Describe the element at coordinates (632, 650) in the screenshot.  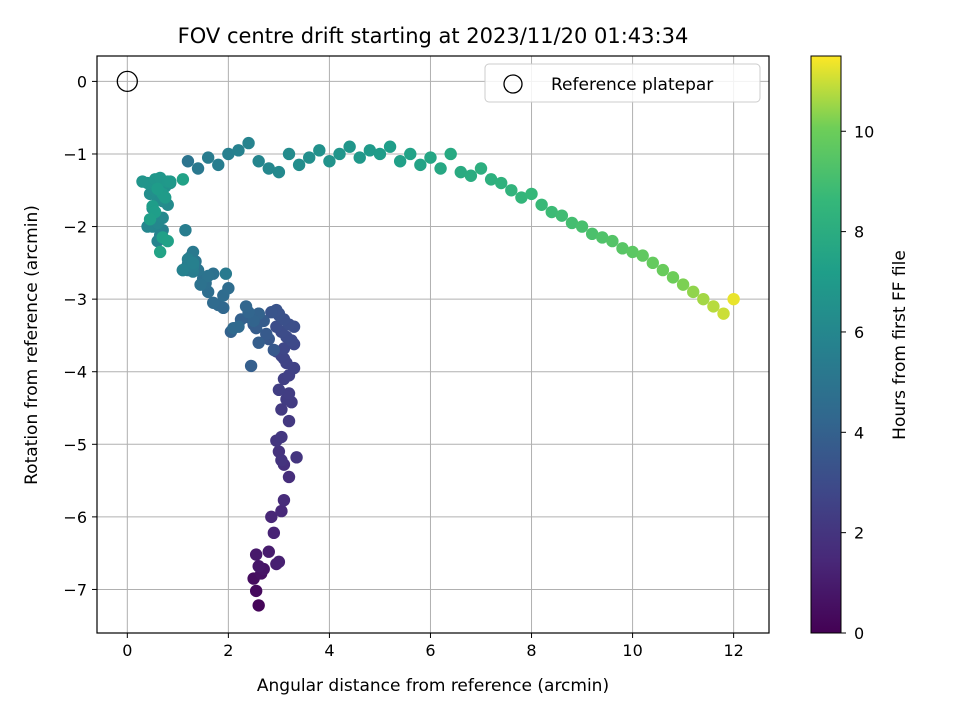
I see `x-tick-label: 10` at that location.